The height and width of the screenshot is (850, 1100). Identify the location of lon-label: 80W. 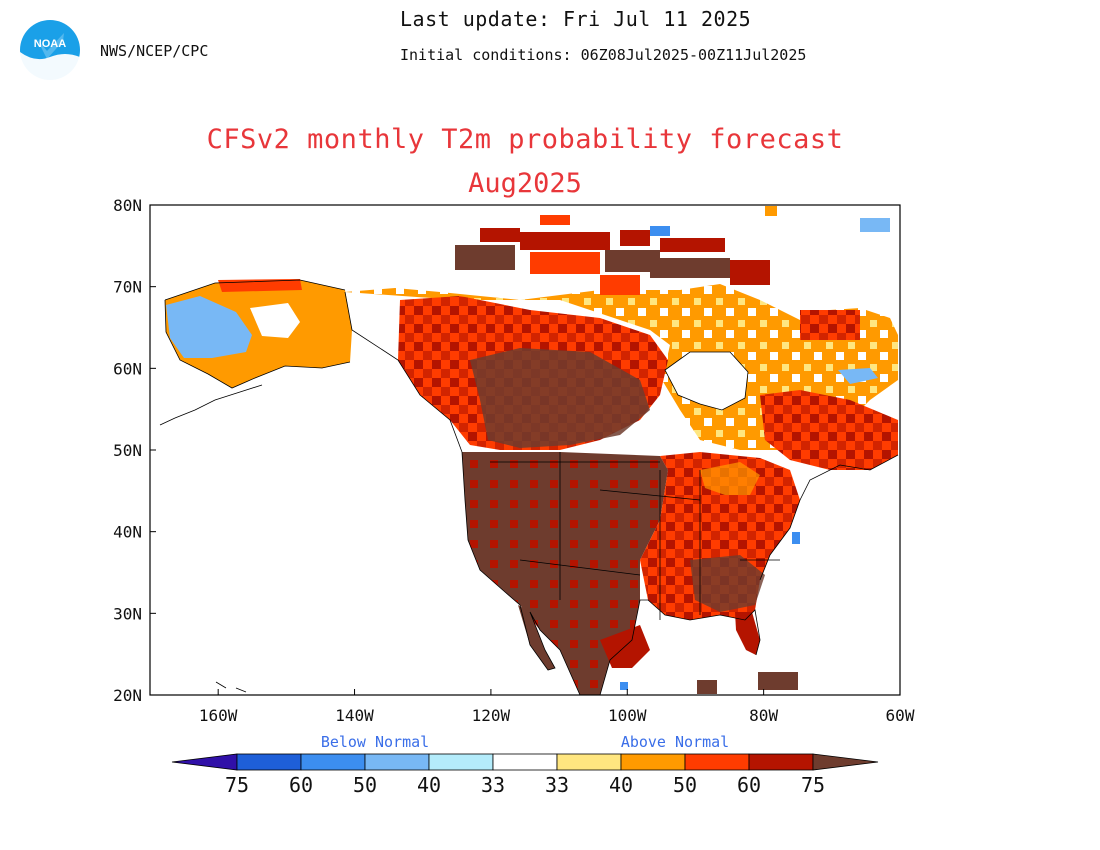
(763, 715).